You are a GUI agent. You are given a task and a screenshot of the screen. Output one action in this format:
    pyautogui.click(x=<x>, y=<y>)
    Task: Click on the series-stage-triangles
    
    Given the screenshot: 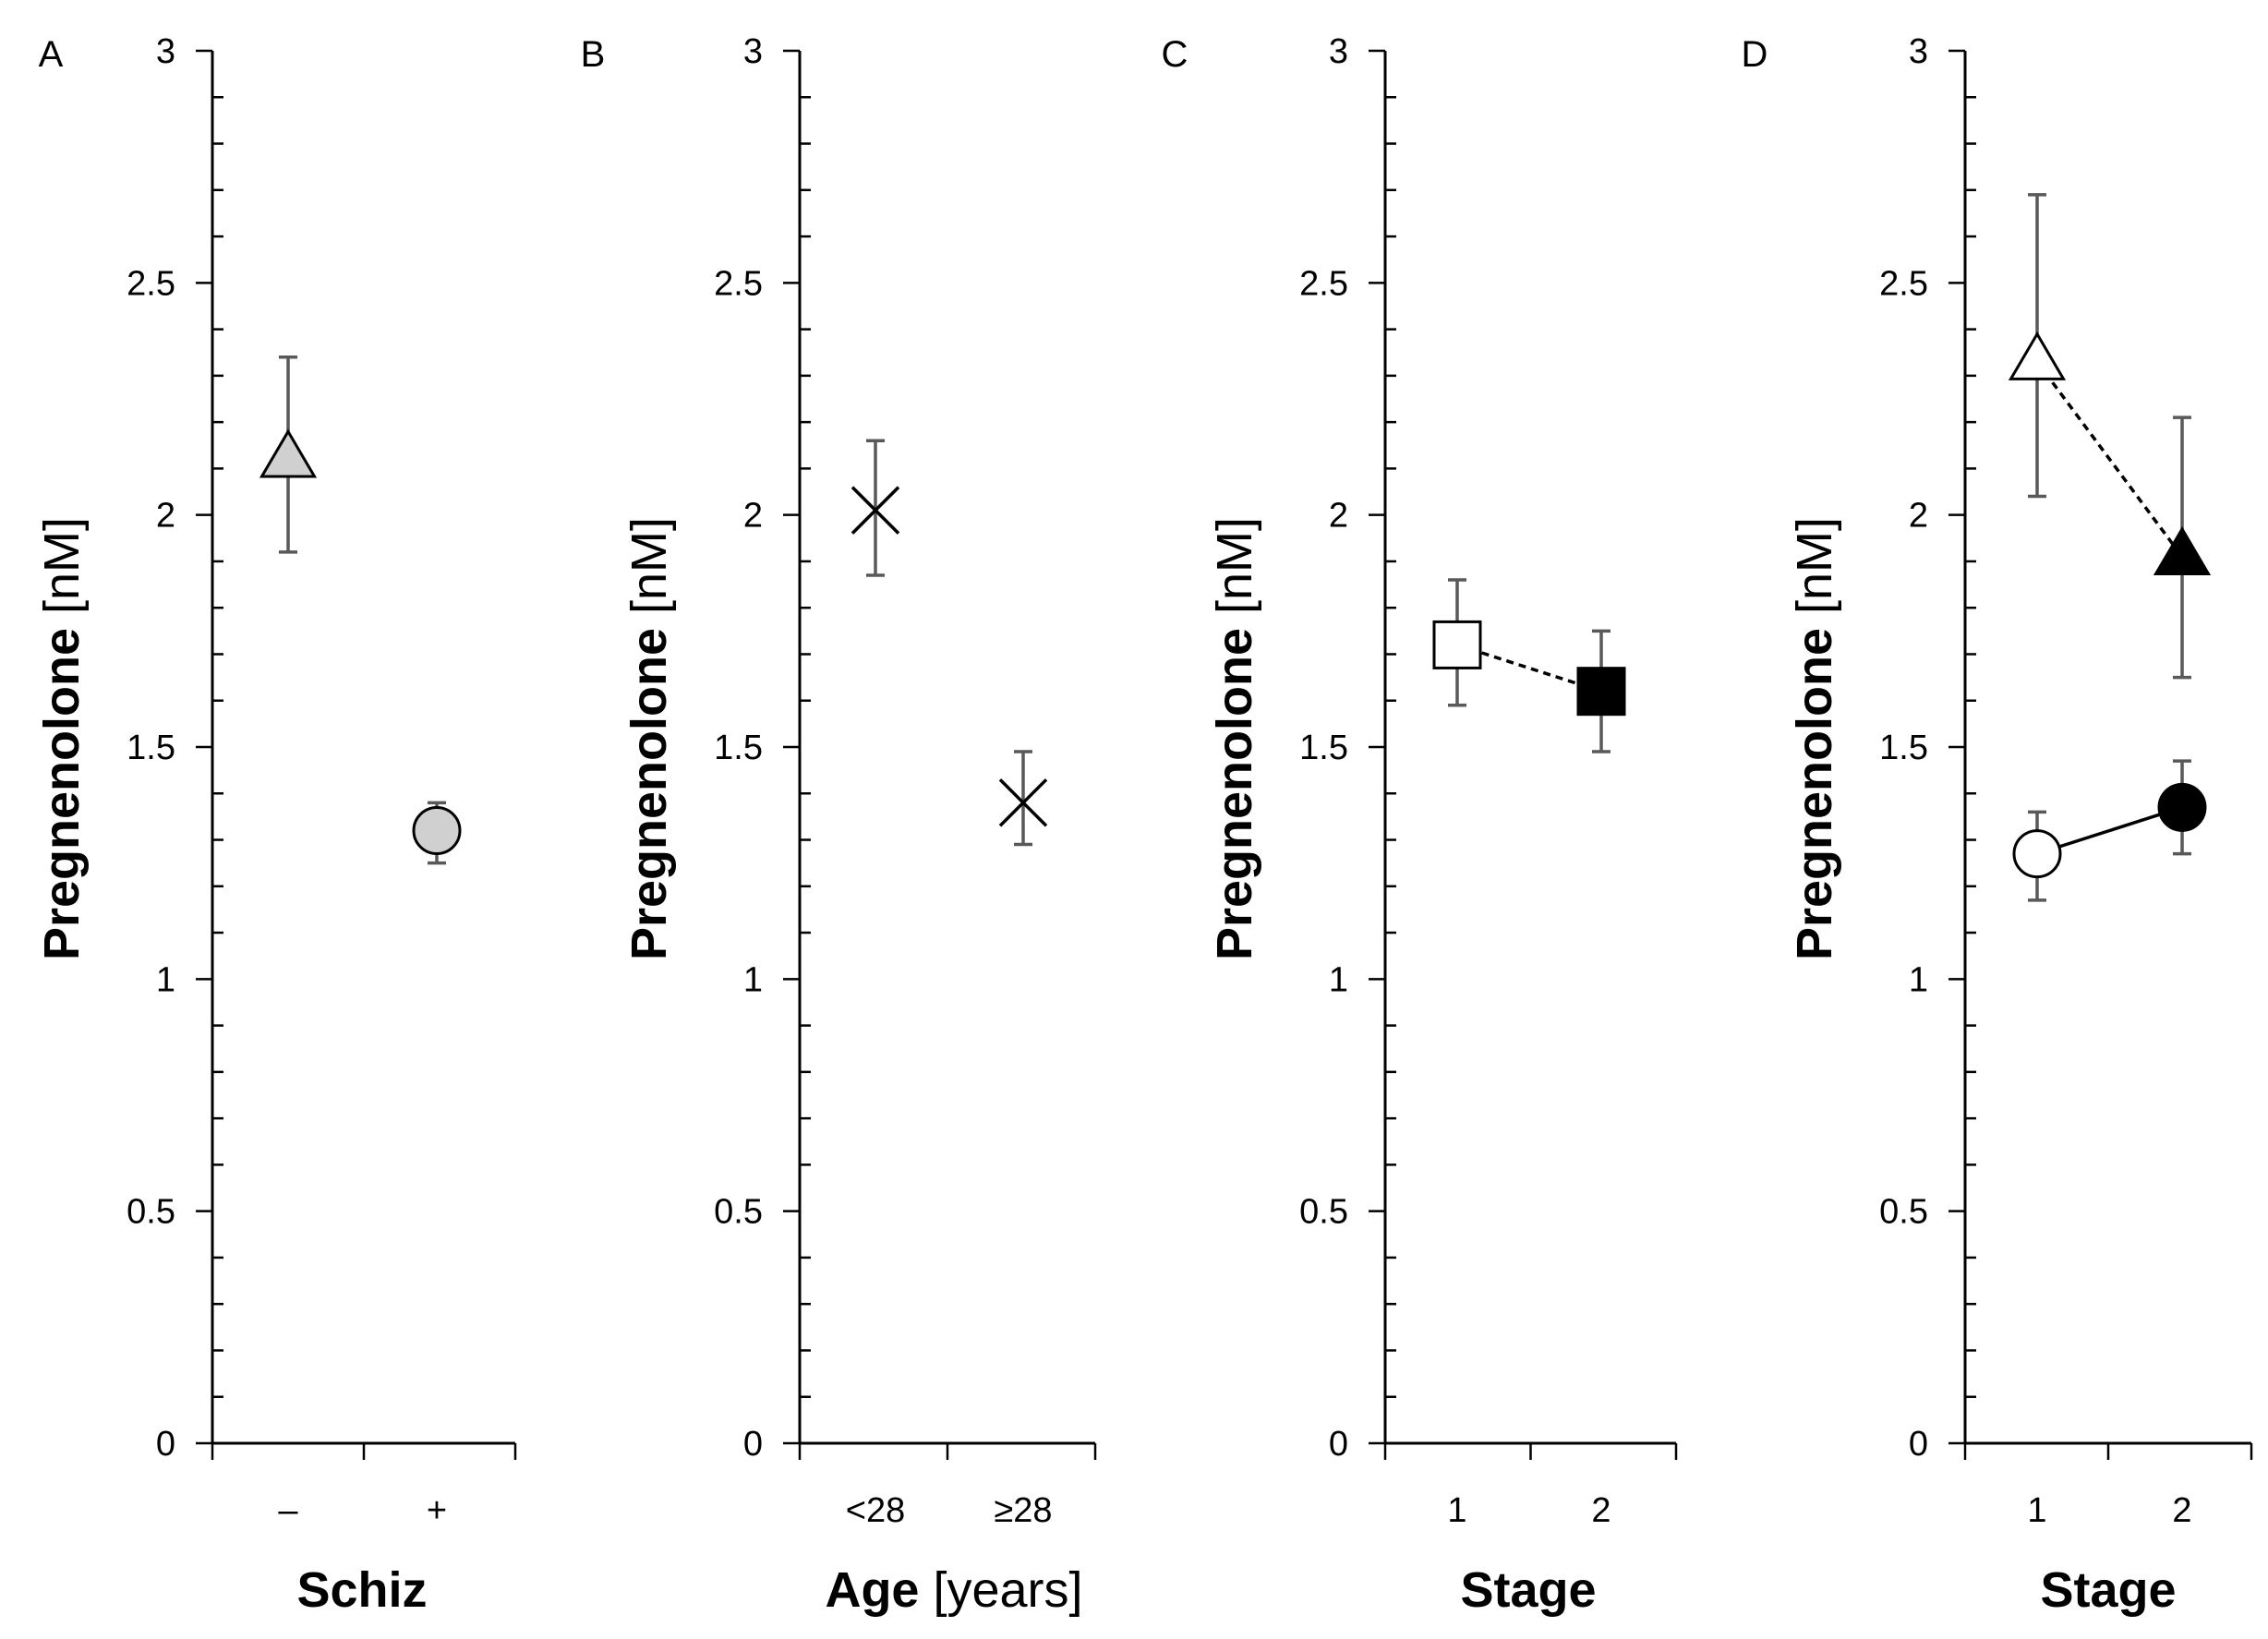 What is the action you would take?
    pyautogui.click(x=2110, y=437)
    